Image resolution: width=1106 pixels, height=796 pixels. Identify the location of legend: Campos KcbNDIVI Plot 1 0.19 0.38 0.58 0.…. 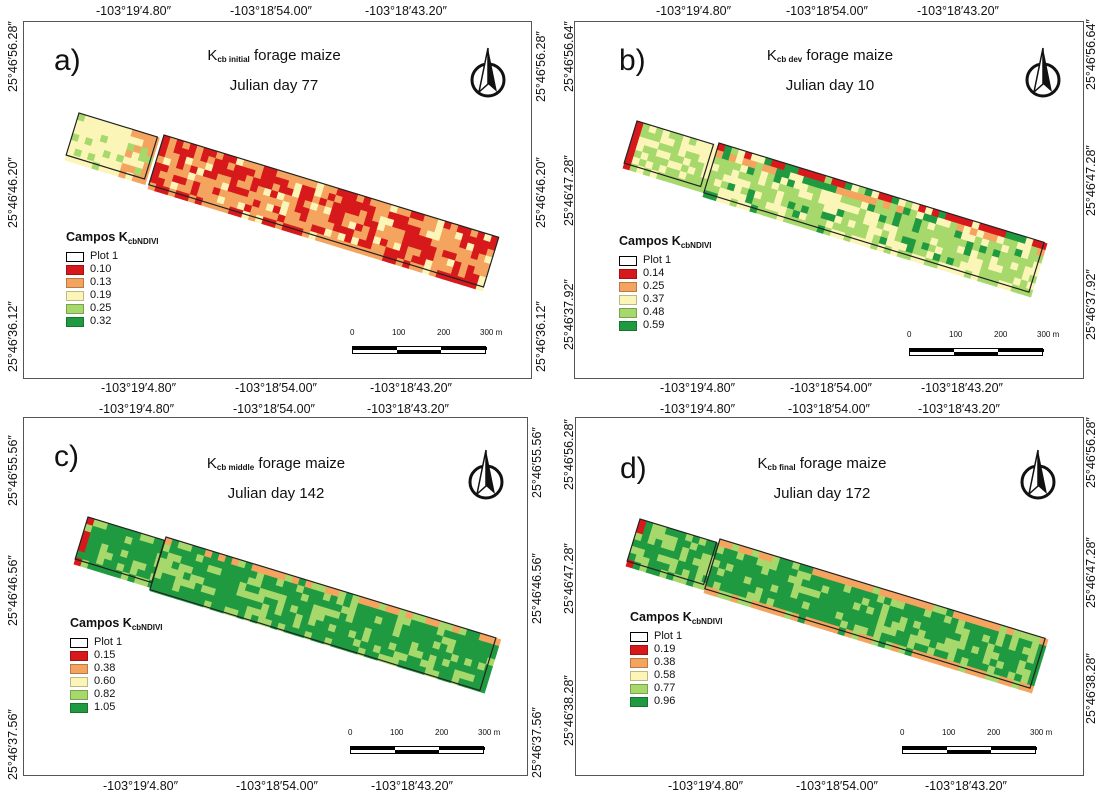
(676, 659).